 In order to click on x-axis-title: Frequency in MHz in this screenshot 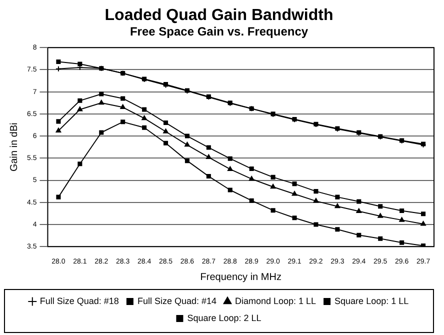, I will do `click(241, 277)`.